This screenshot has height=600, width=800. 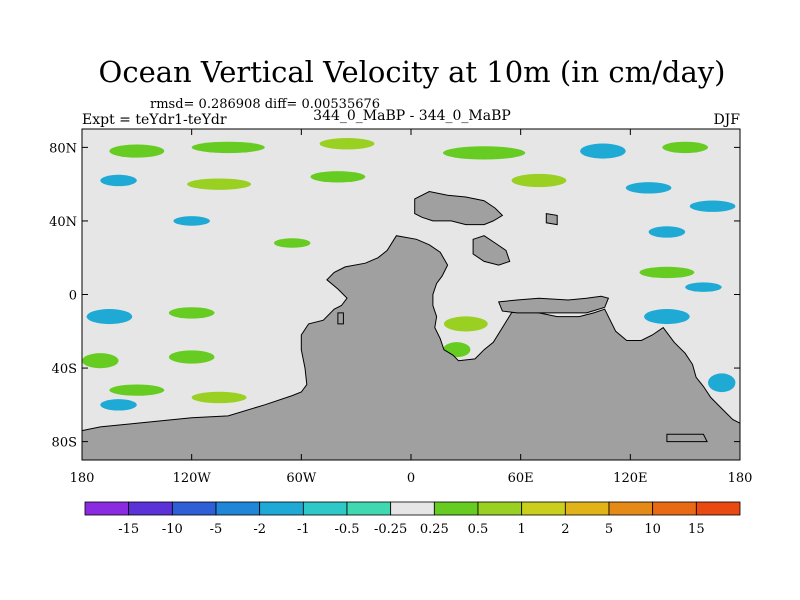 I want to click on colorbar-label: 5, so click(x=609, y=529).